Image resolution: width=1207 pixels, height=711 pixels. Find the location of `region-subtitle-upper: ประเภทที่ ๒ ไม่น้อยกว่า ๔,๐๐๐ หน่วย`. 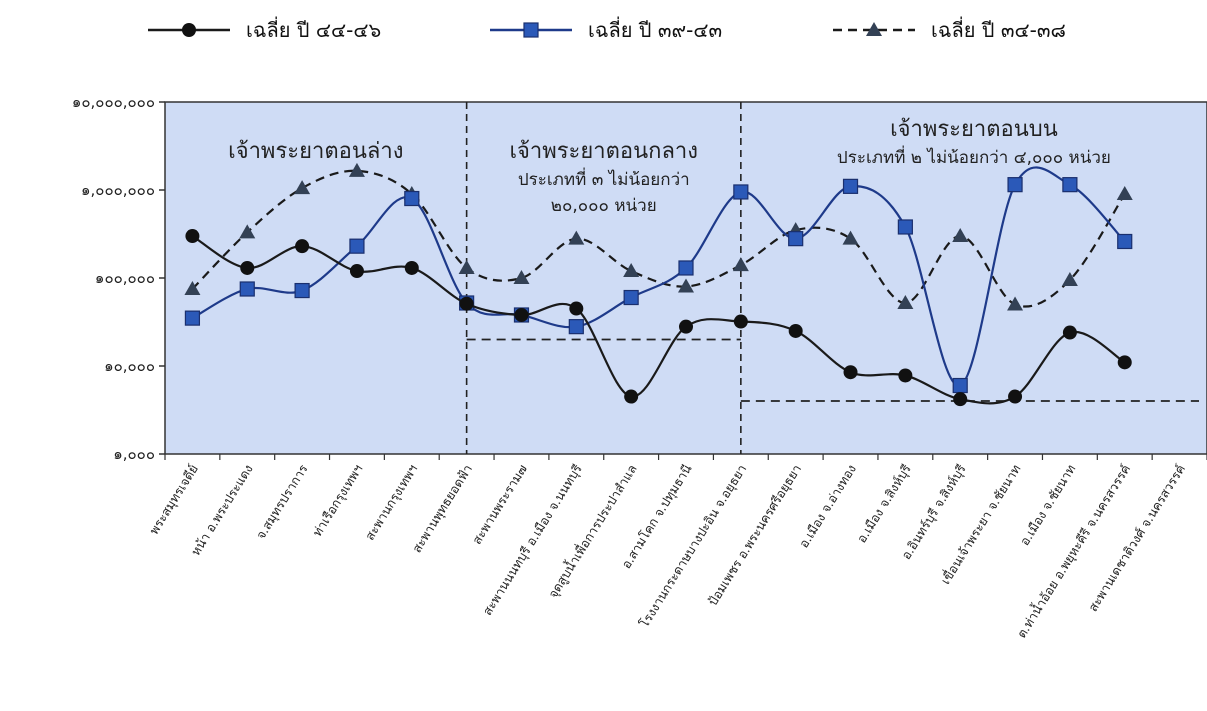

region-subtitle-upper: ประเภทที่ ๒ ไม่น้อยกว่า ๔,๐๐๐ หน่วย is located at coordinates (974, 156).